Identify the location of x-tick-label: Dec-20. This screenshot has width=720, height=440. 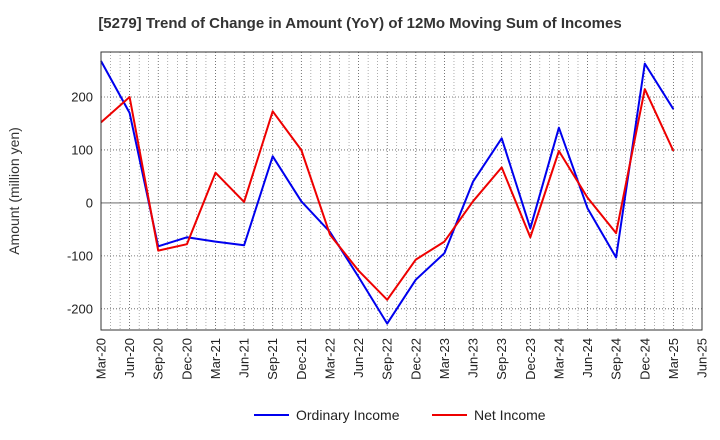
(186, 359).